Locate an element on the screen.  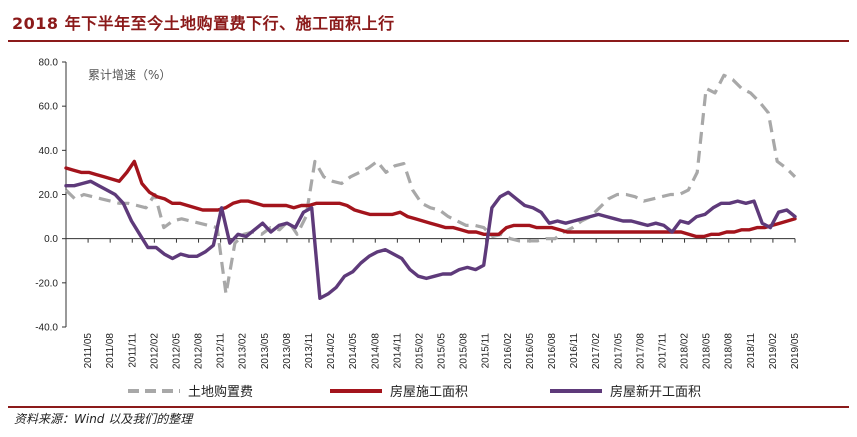
x-tick-label: 2018/08 is located at coordinates (729, 351).